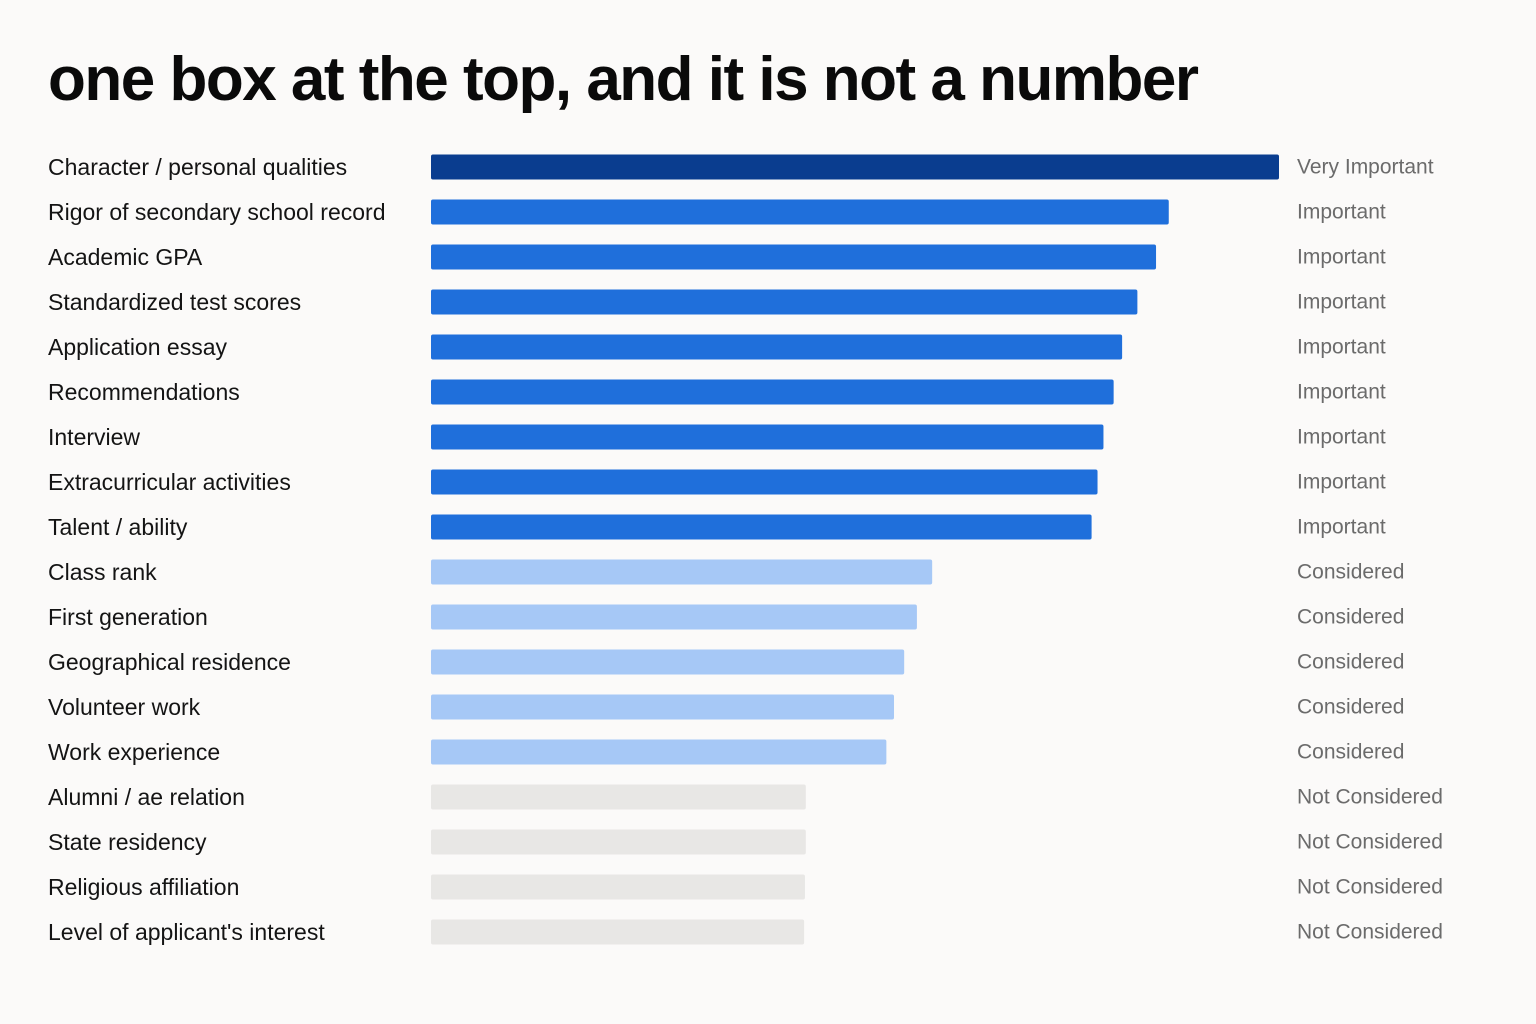 This screenshot has height=1024, width=1536. Describe the element at coordinates (186, 932) in the screenshot. I see `category-label-level-of-applicant-s-interest: Level of applicant's interest` at that location.